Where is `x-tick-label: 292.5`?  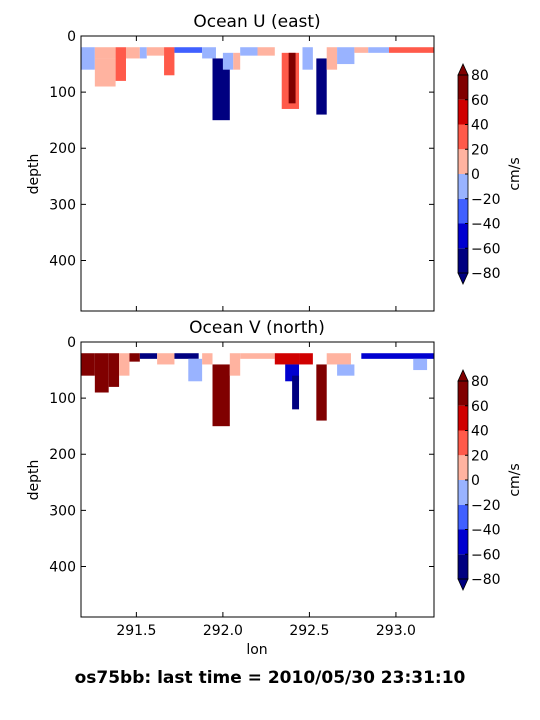
x-tick-label: 292.5 is located at coordinates (309, 631).